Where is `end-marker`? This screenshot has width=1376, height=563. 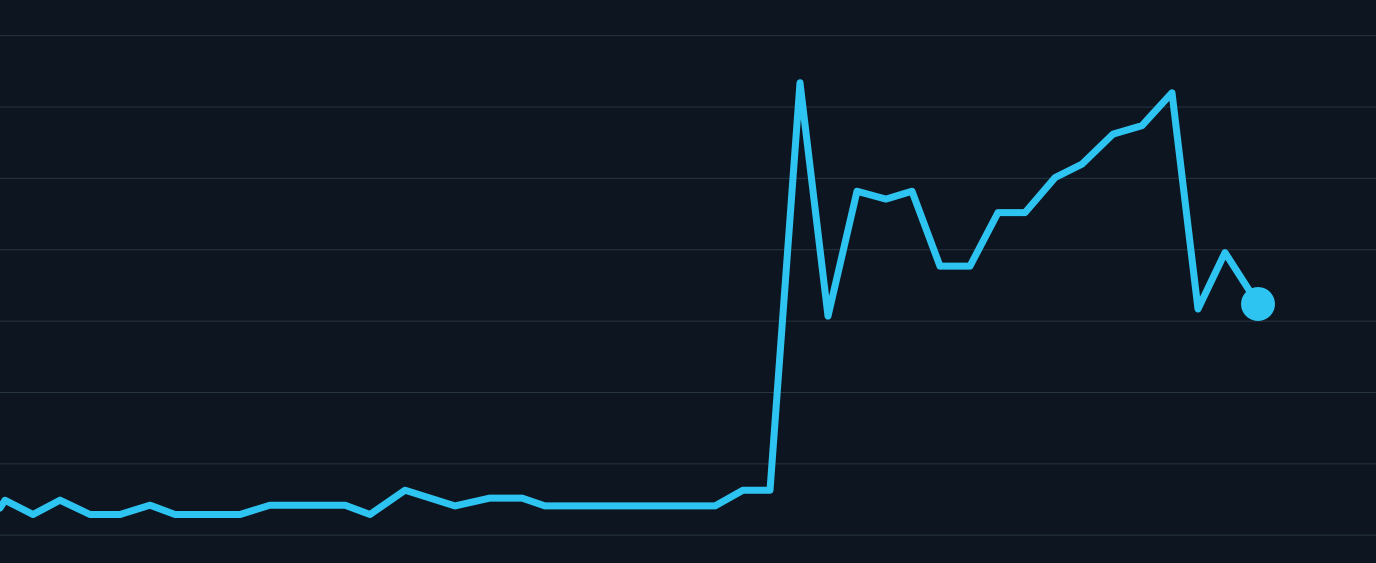 end-marker is located at coordinates (1258, 303).